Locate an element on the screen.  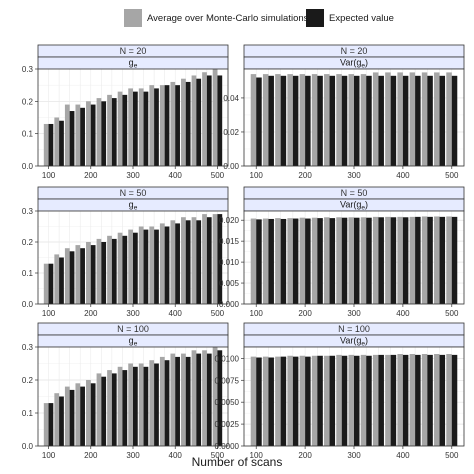
legend-item-expected: Expected value is located at coordinates (350, 18).